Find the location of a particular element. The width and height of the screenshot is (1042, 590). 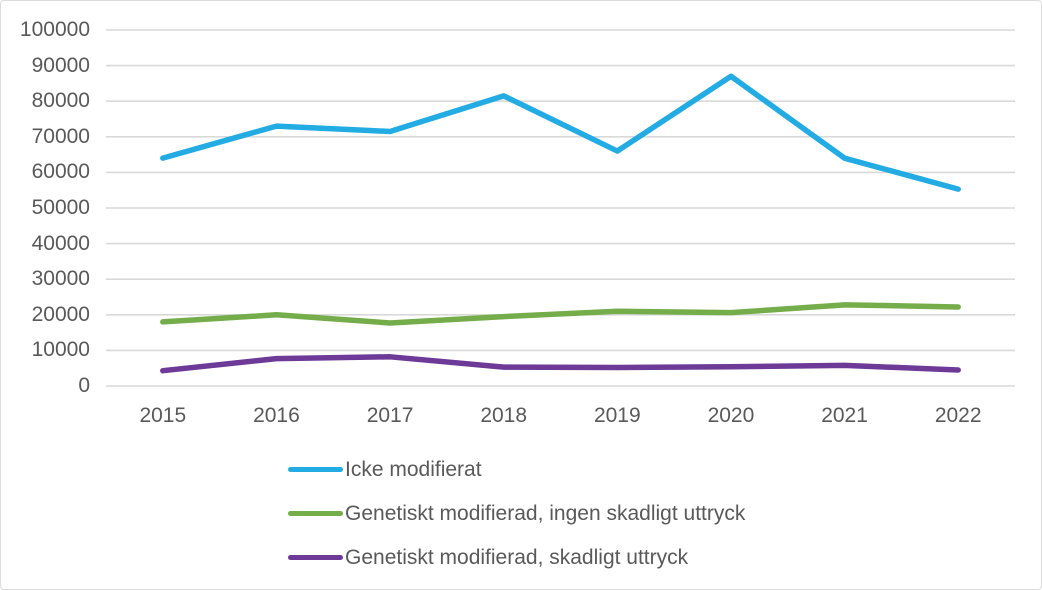

legend-label: Genetiskt modifierad, skadligt uttryck is located at coordinates (517, 557).